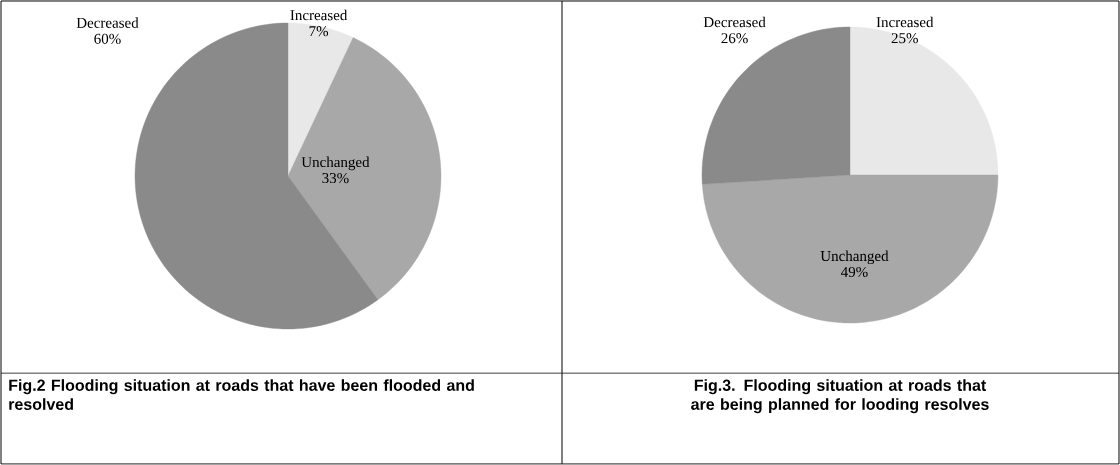 The width and height of the screenshot is (1120, 465). I want to click on data-label: 49%, so click(854, 272).